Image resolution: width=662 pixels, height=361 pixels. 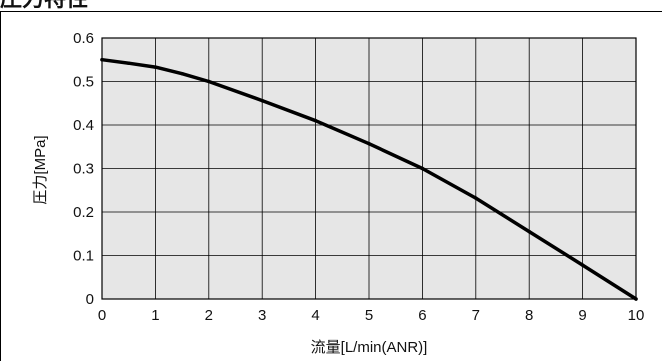 I want to click on x-tick-label: 2, so click(x=209, y=315).